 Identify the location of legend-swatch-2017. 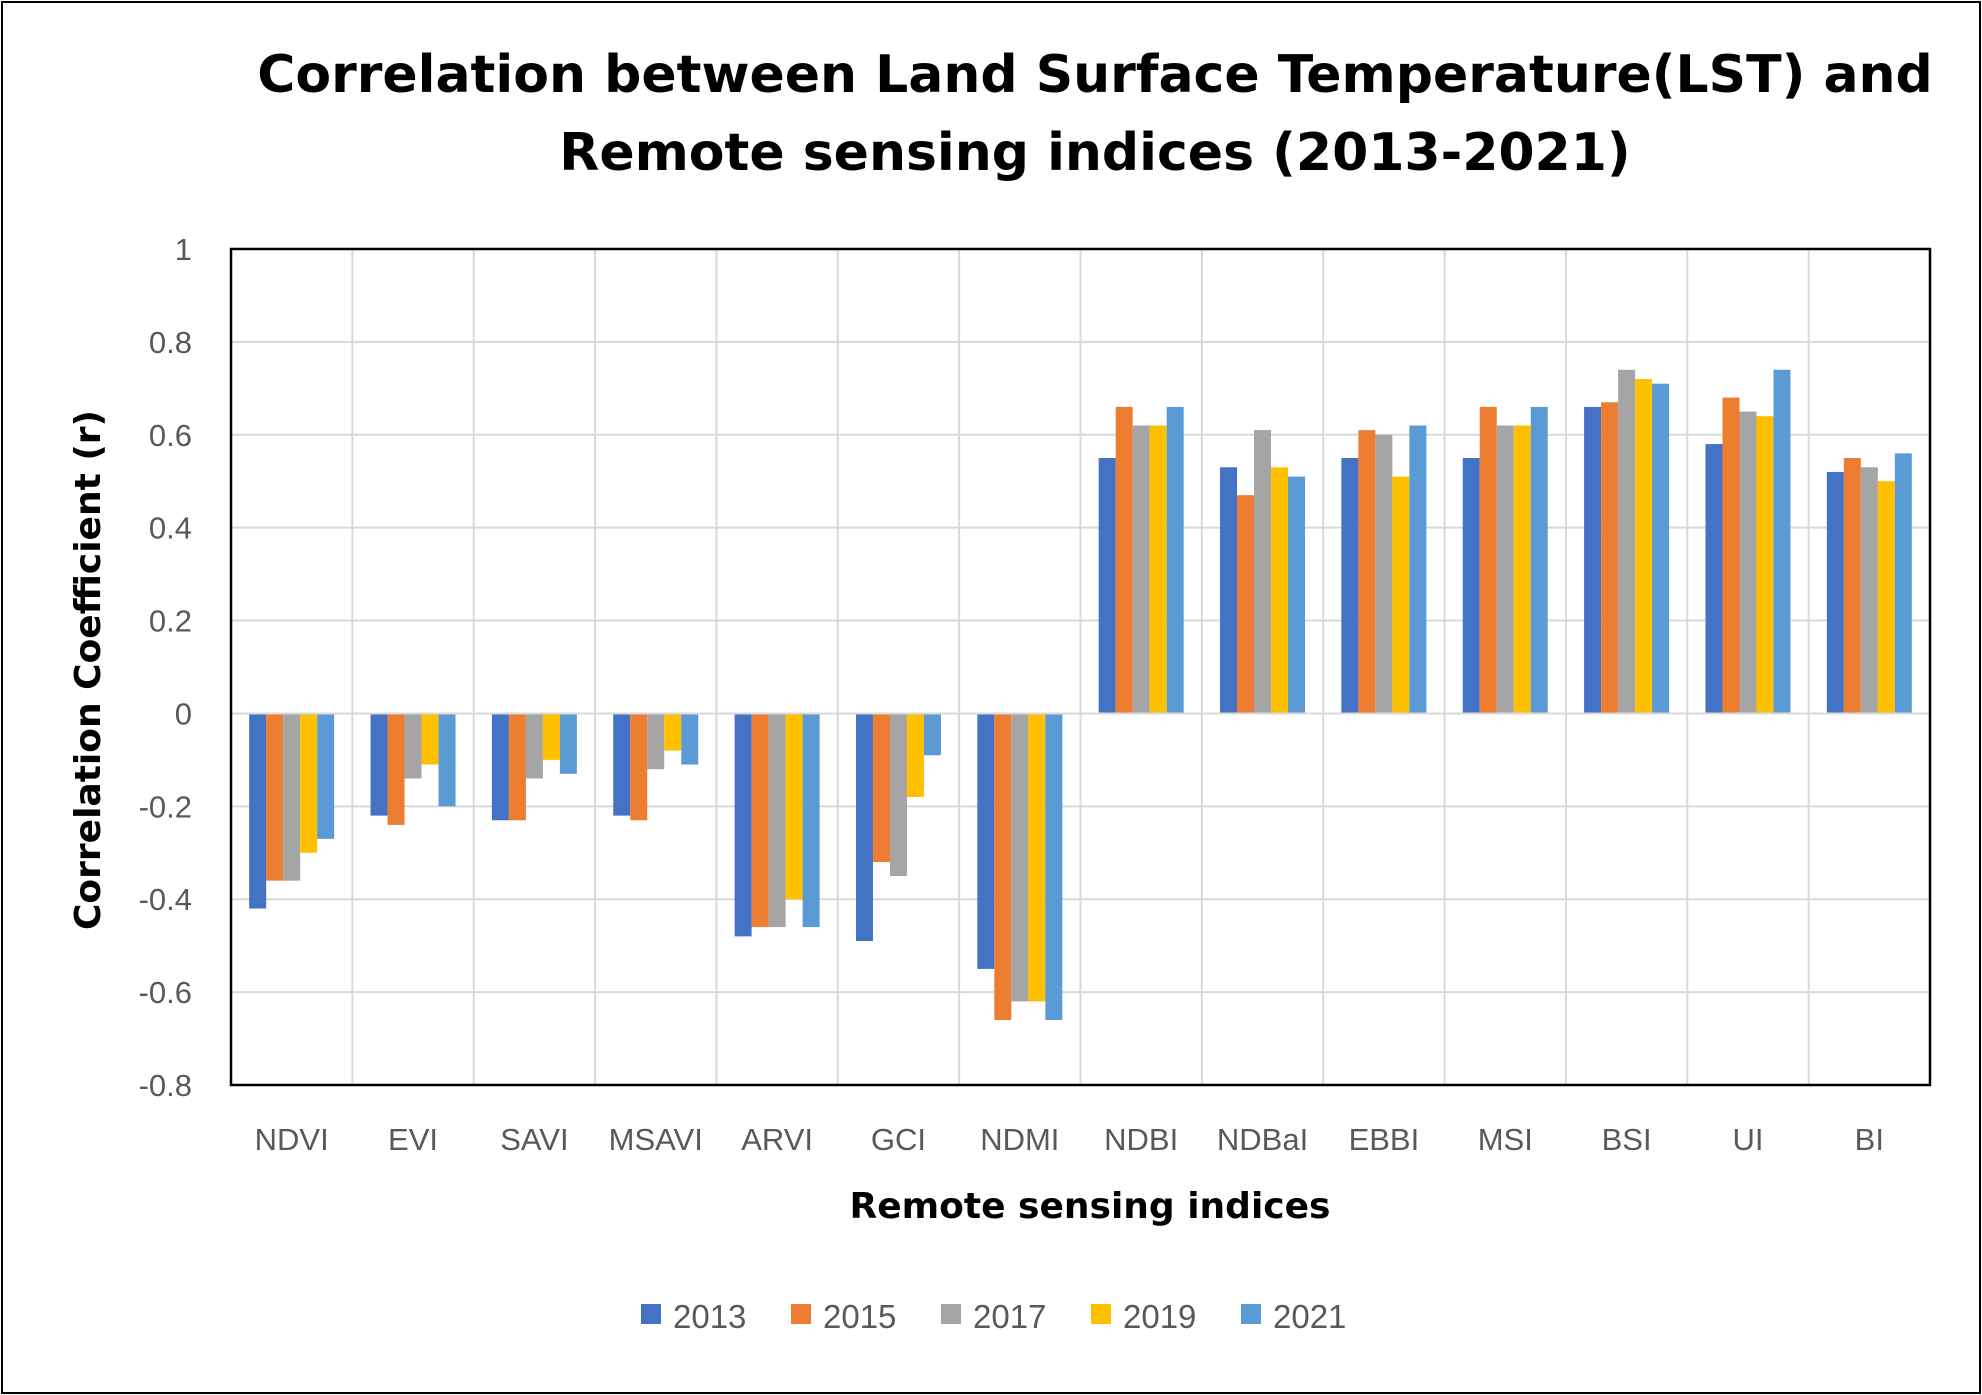
(951, 1314).